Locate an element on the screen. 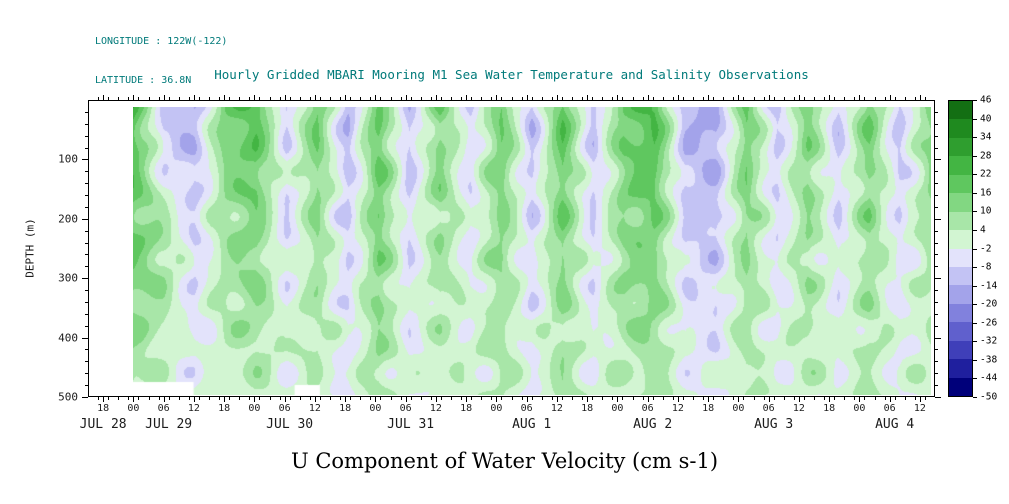  colorbar-tick-label: -26 is located at coordinates (989, 323).